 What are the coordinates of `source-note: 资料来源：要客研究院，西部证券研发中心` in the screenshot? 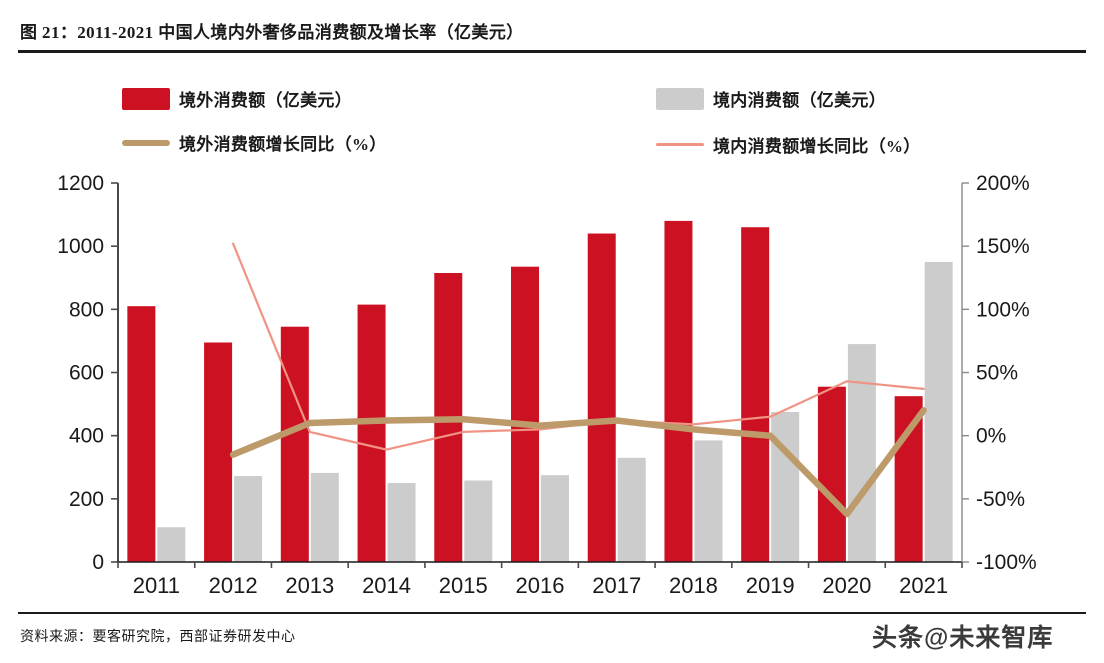 It's located at (158, 637).